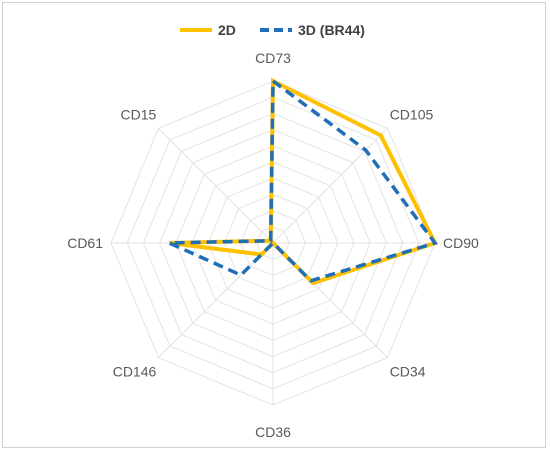  I want to click on axis-label-cd90: CD90, so click(461, 243).